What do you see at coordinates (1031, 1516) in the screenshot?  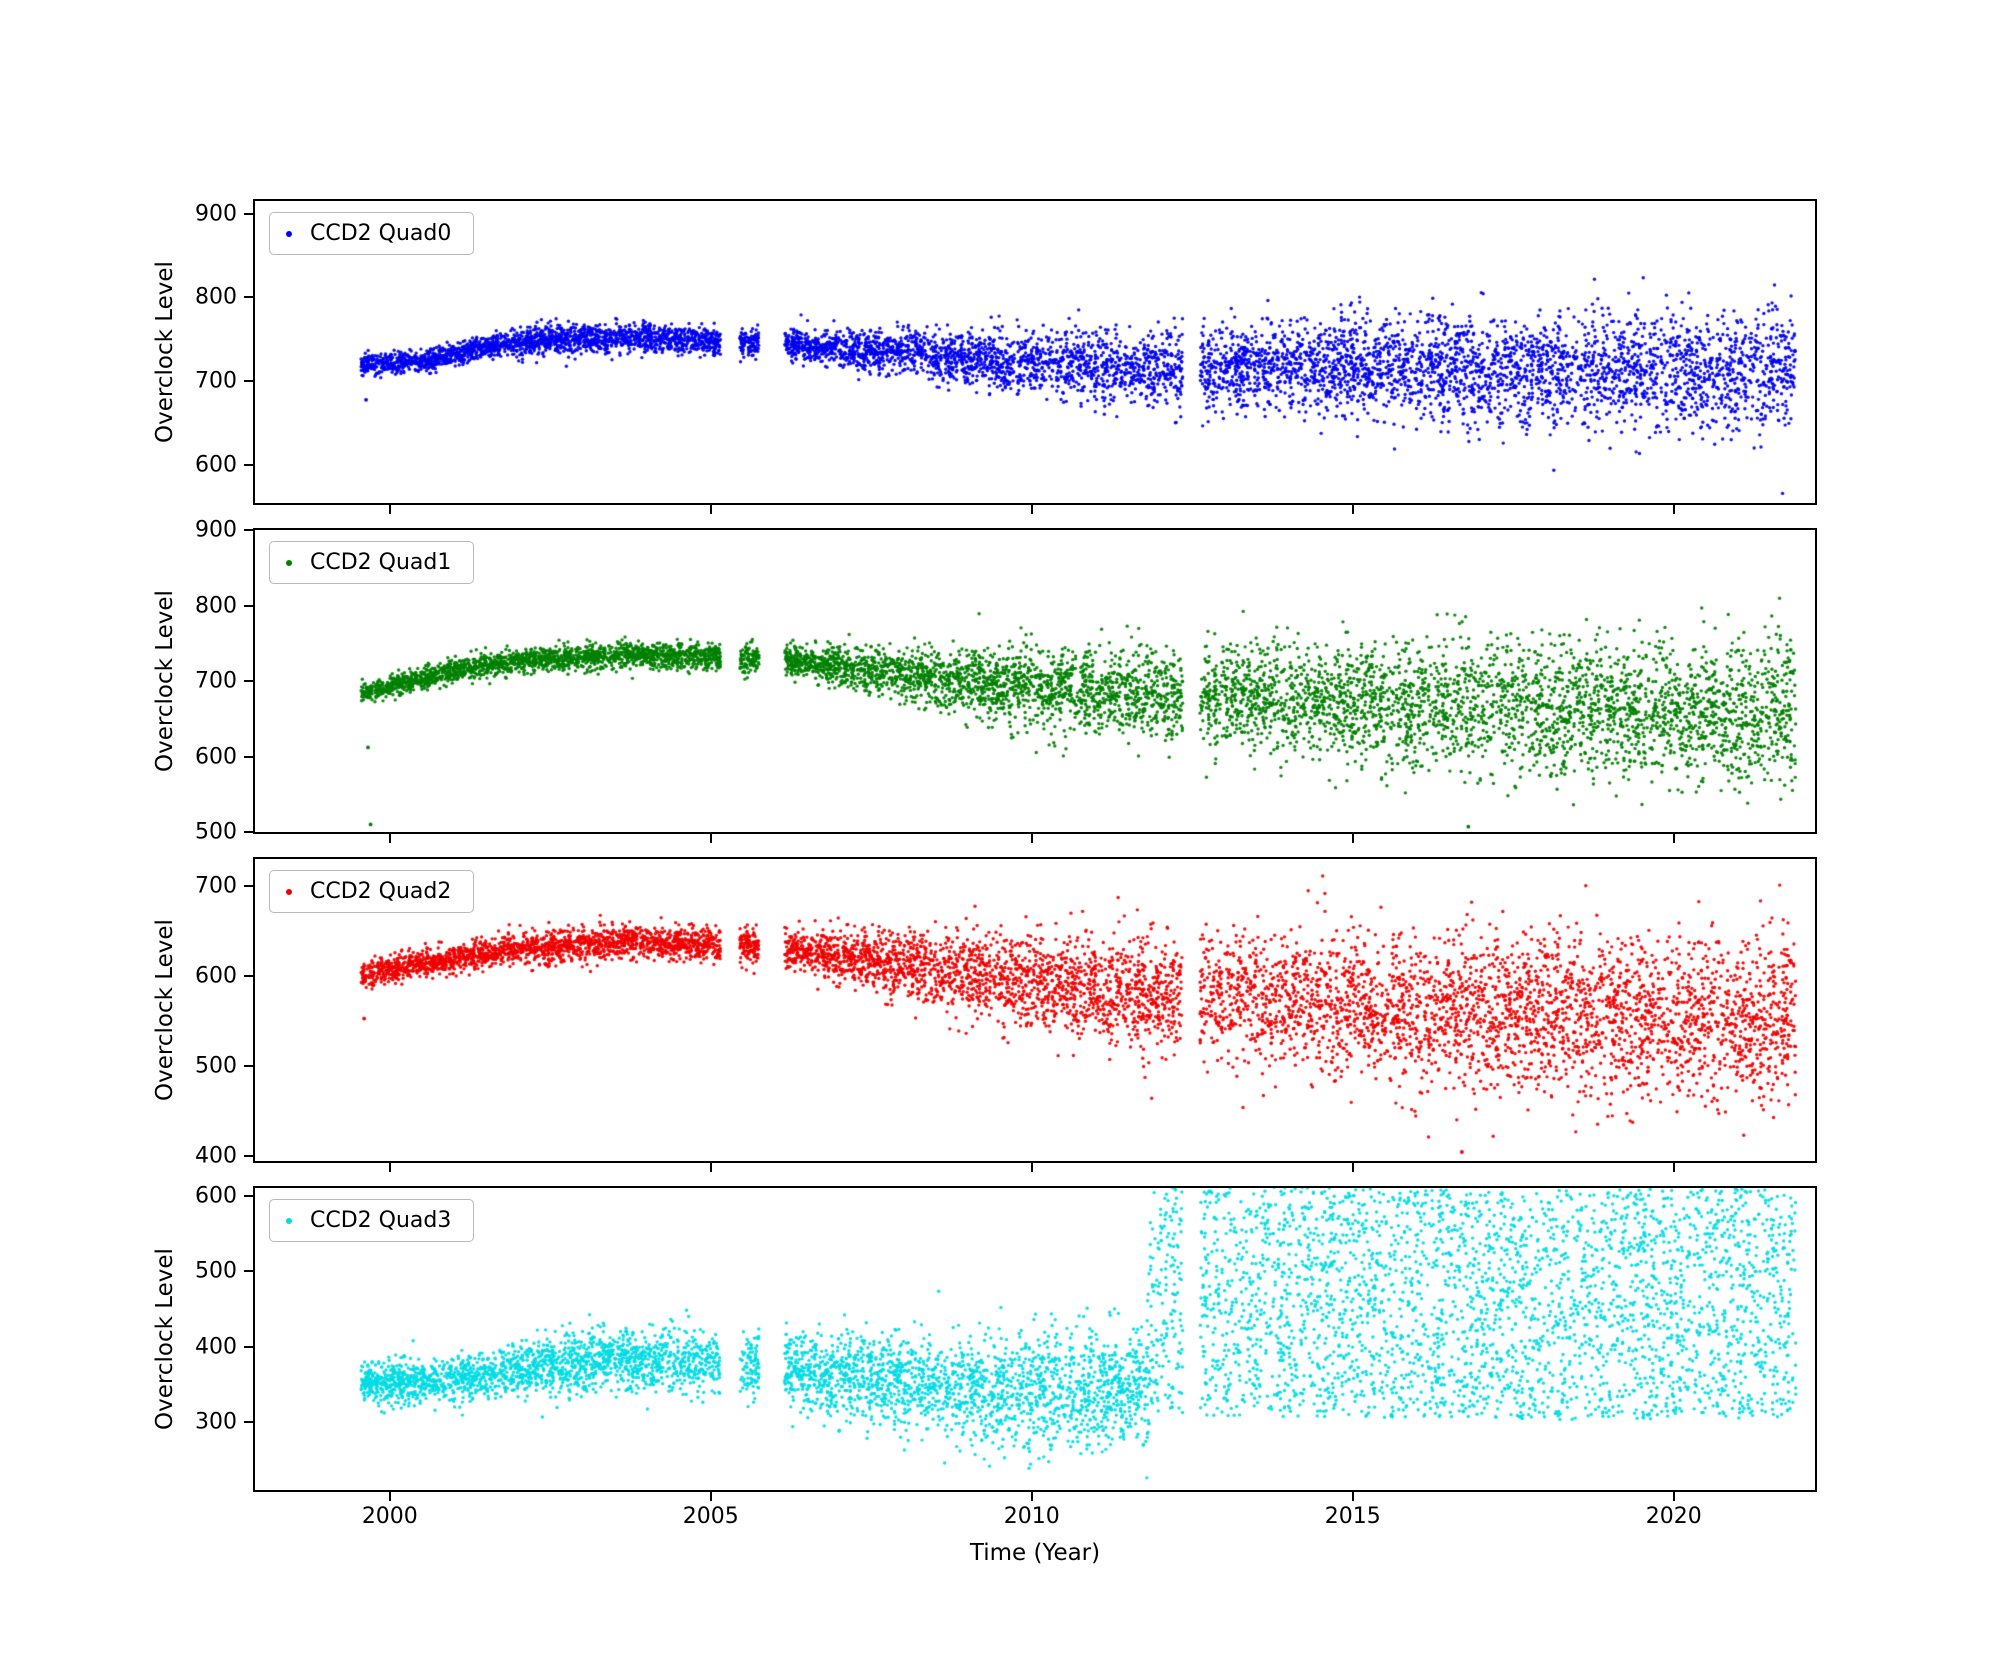 I see `x-tick-label: 2010` at bounding box center [1031, 1516].